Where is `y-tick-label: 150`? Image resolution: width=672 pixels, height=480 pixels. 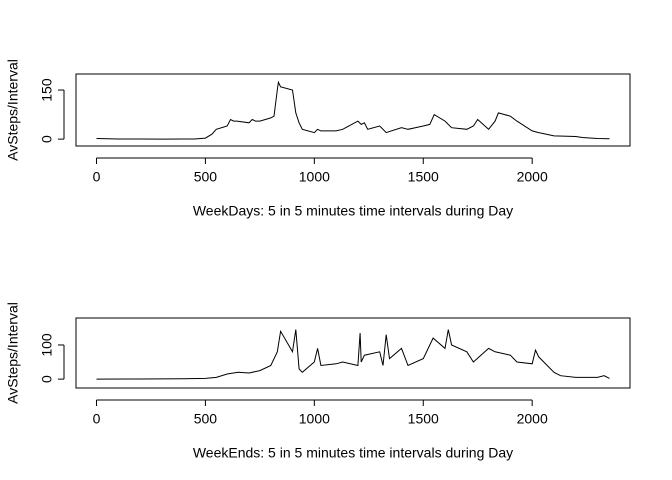 y-tick-label: 150 is located at coordinates (47, 90).